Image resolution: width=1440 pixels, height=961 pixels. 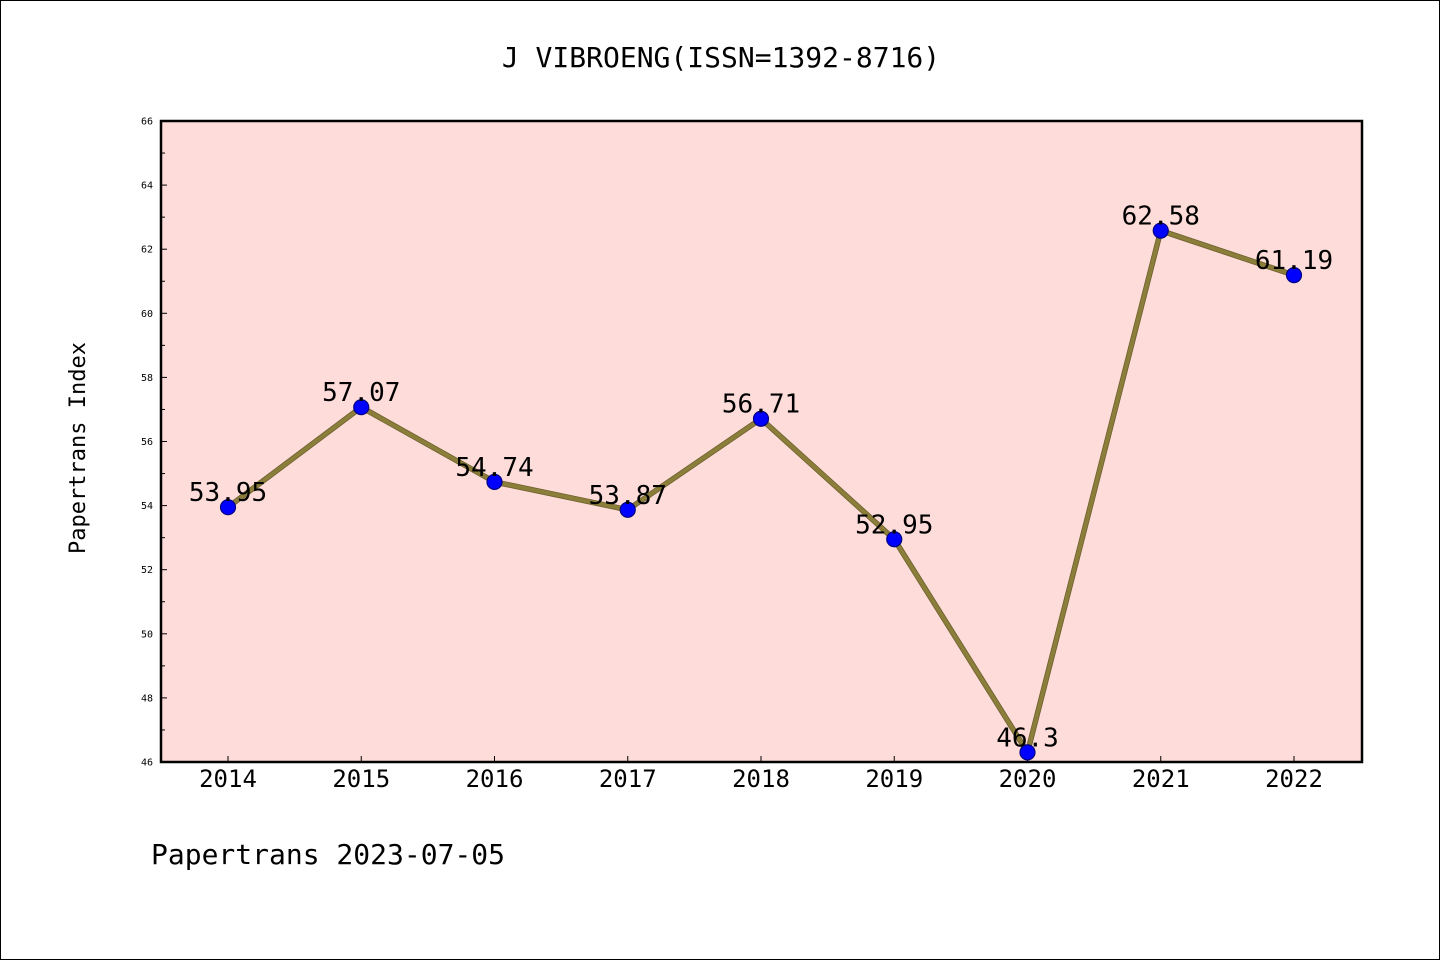 I want to click on x-tick-label: 2019, so click(x=894, y=779).